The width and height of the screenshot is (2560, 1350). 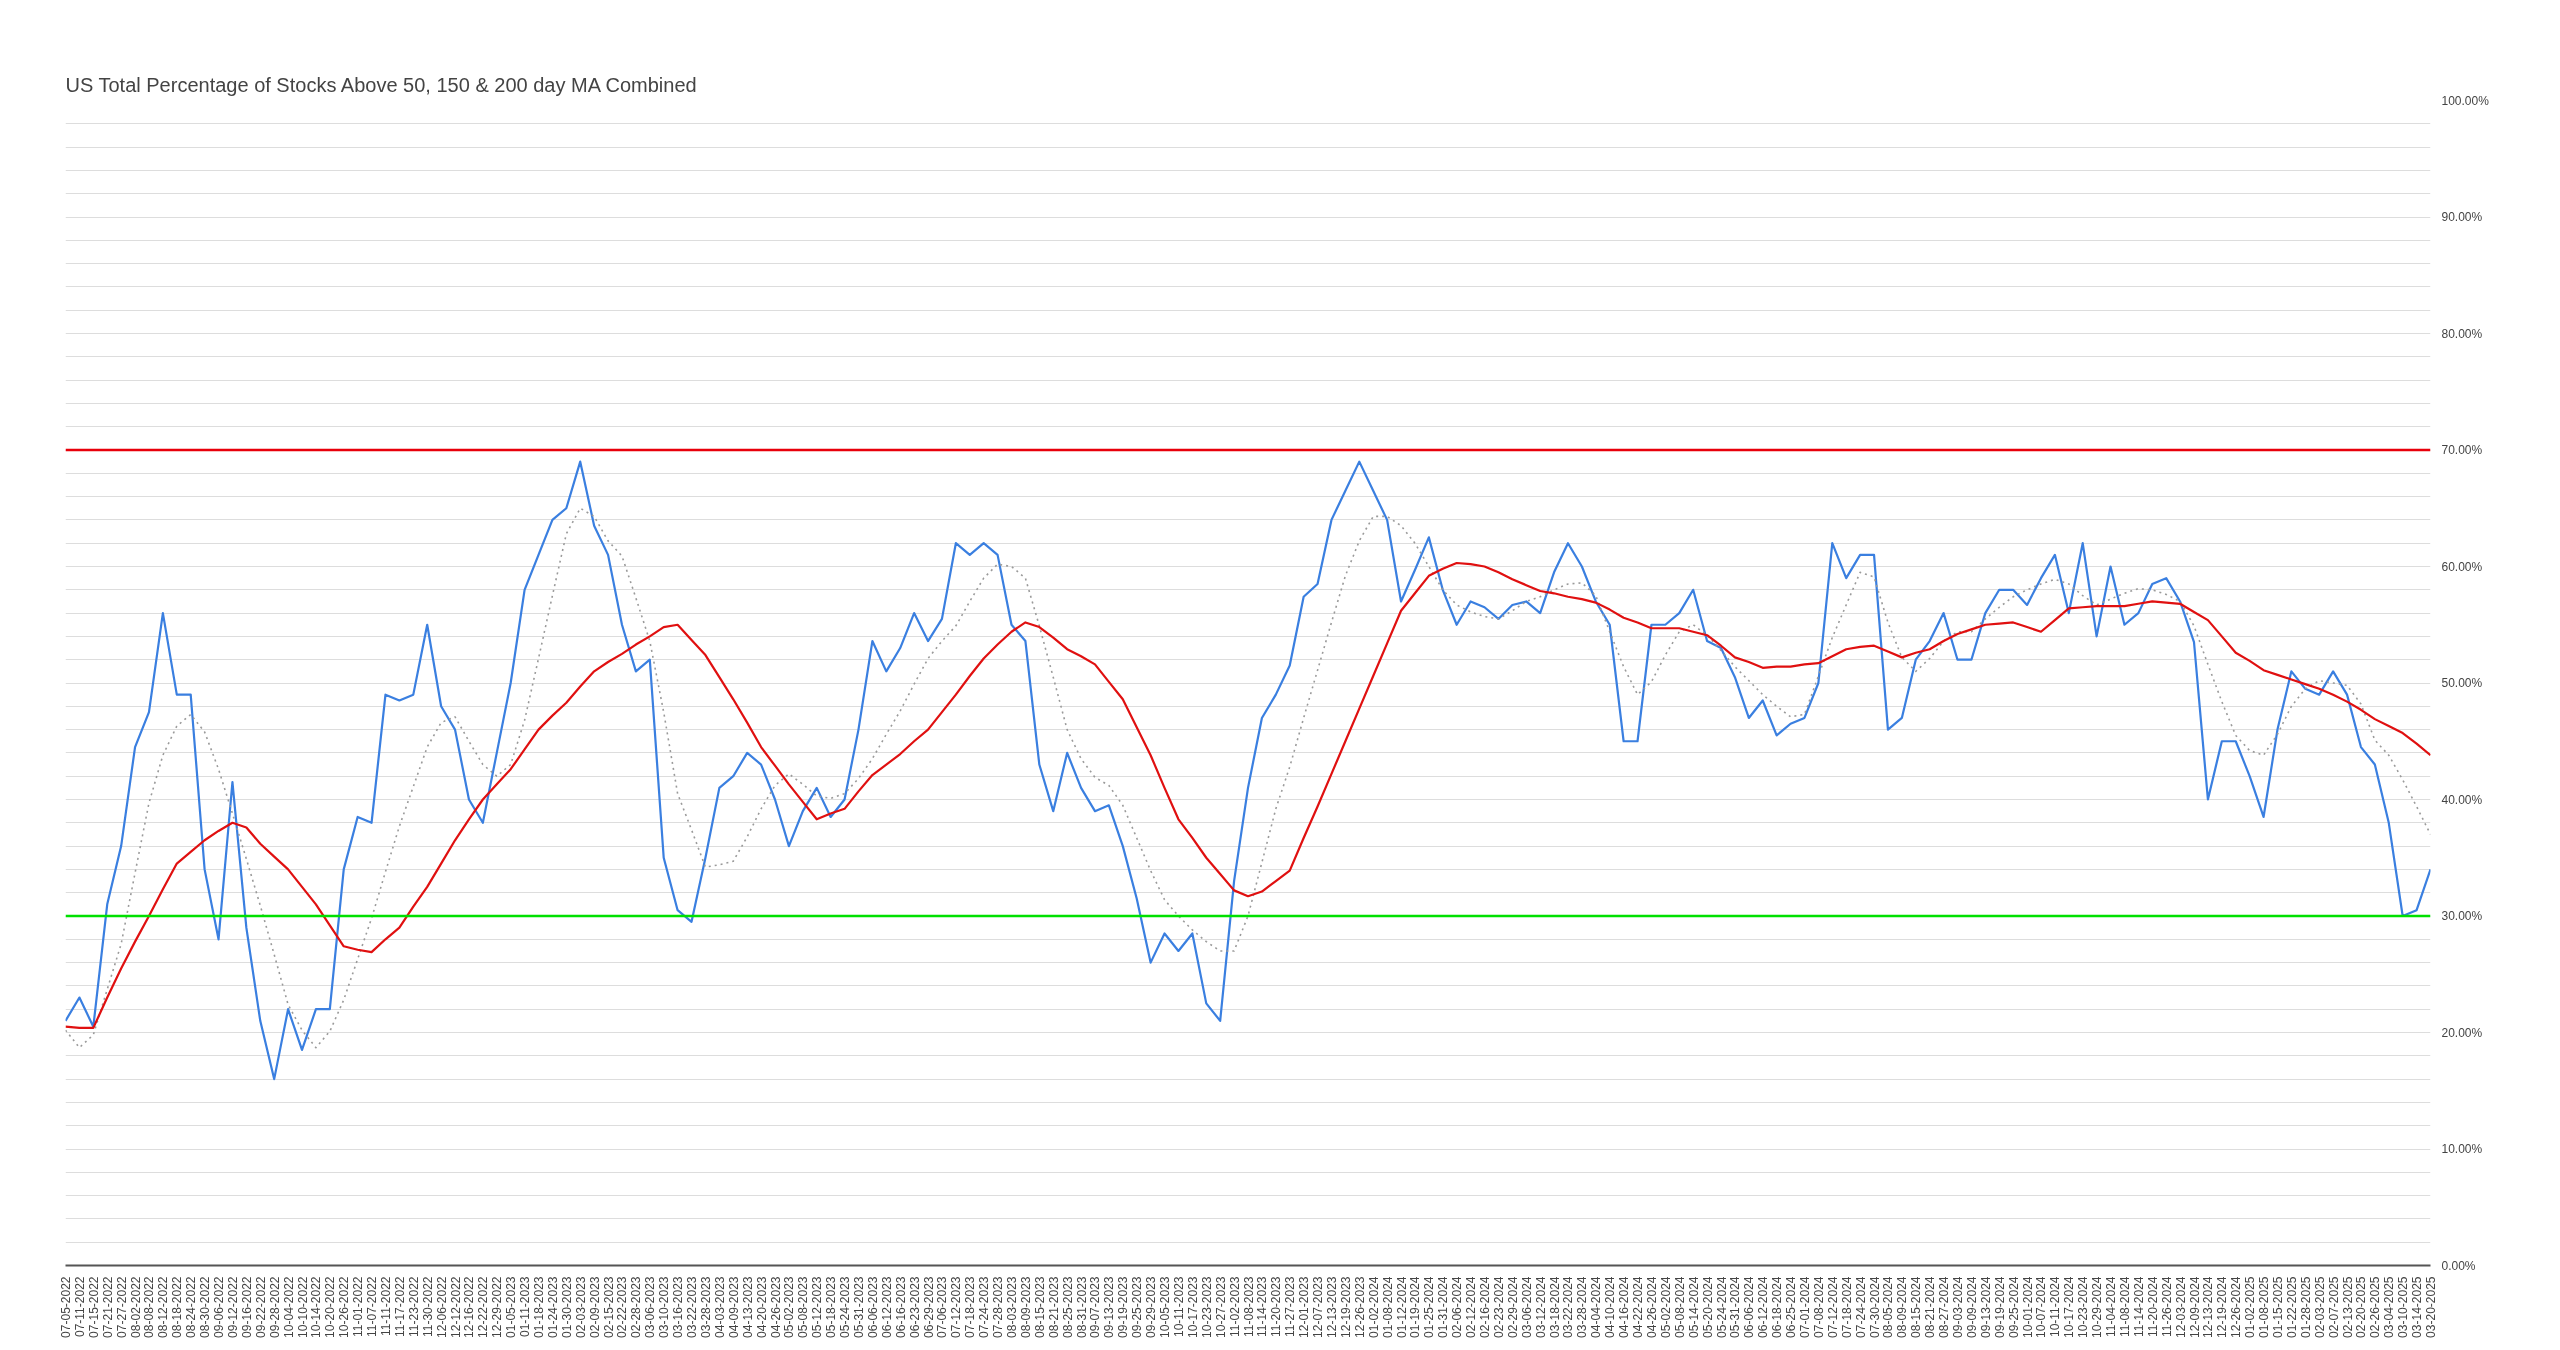 I want to click on x-tick-label: 01-15-2025, so click(x=2277, y=1307).